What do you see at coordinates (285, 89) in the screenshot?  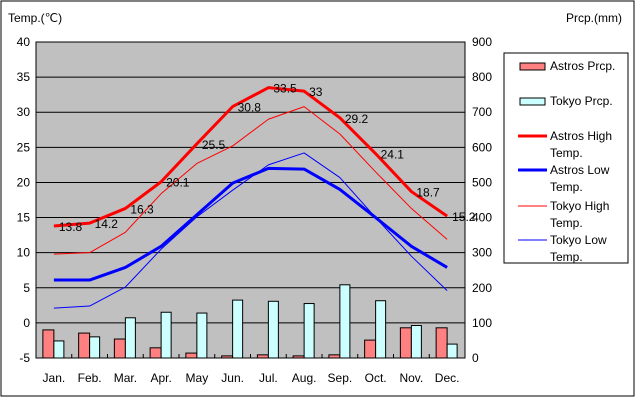 I see `data-label: 33.5` at bounding box center [285, 89].